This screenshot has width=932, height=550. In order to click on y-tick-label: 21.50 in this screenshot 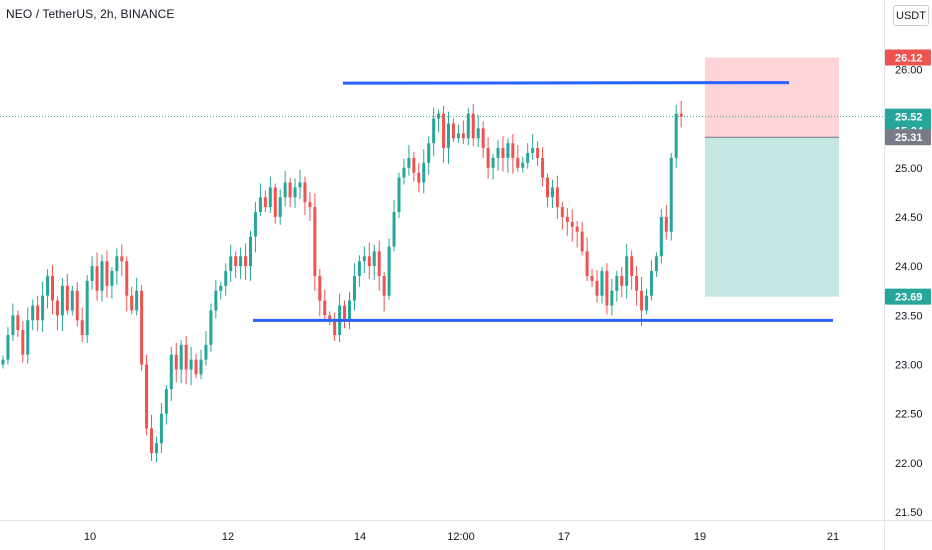, I will do `click(909, 513)`.